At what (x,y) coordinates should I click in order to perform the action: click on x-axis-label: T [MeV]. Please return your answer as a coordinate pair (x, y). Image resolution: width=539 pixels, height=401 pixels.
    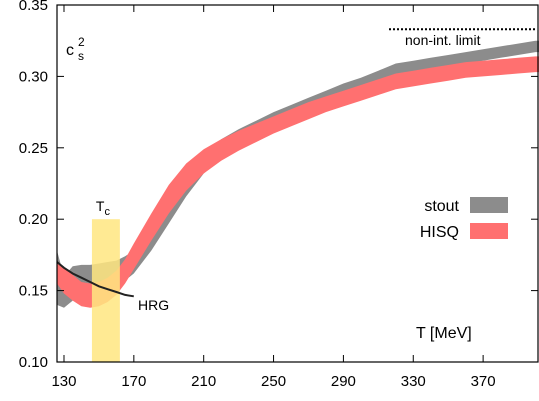
    Looking at the image, I should click on (444, 333).